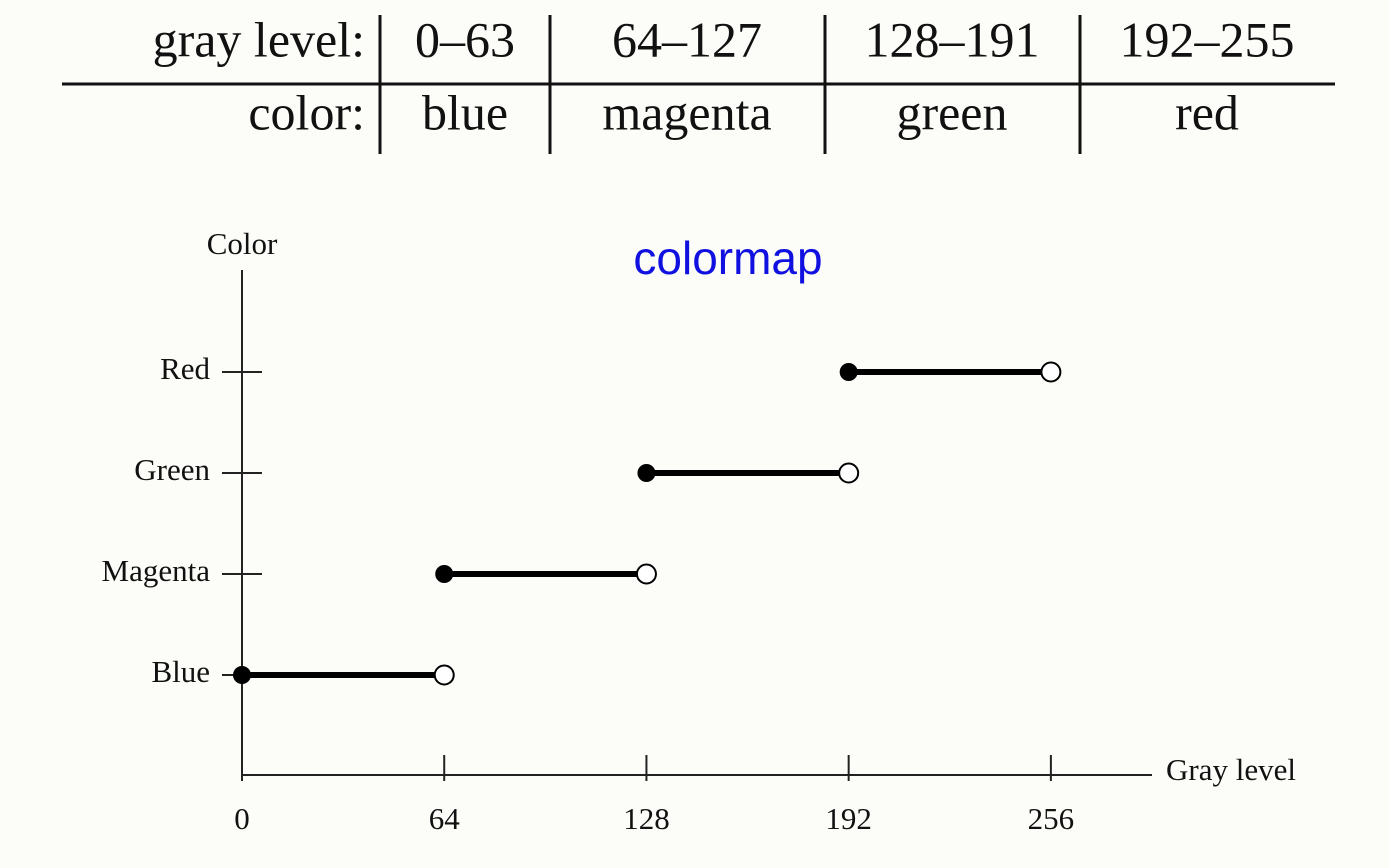  Describe the element at coordinates (686, 112) in the screenshot. I see `table-cell: magenta` at that location.